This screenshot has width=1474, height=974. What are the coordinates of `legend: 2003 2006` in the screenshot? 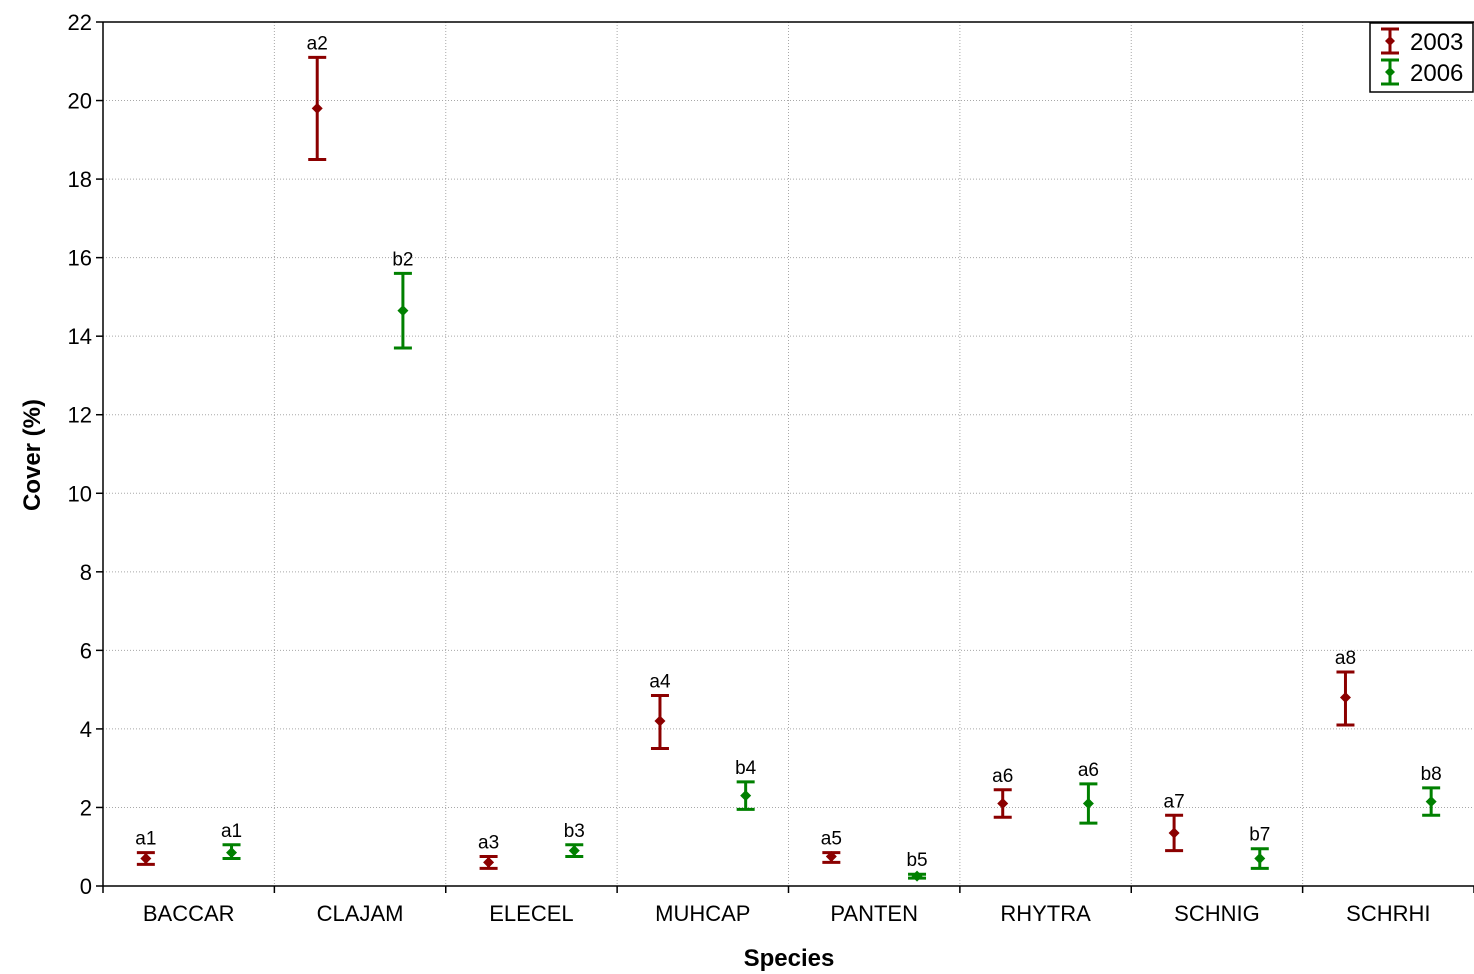 It's located at (1421, 57).